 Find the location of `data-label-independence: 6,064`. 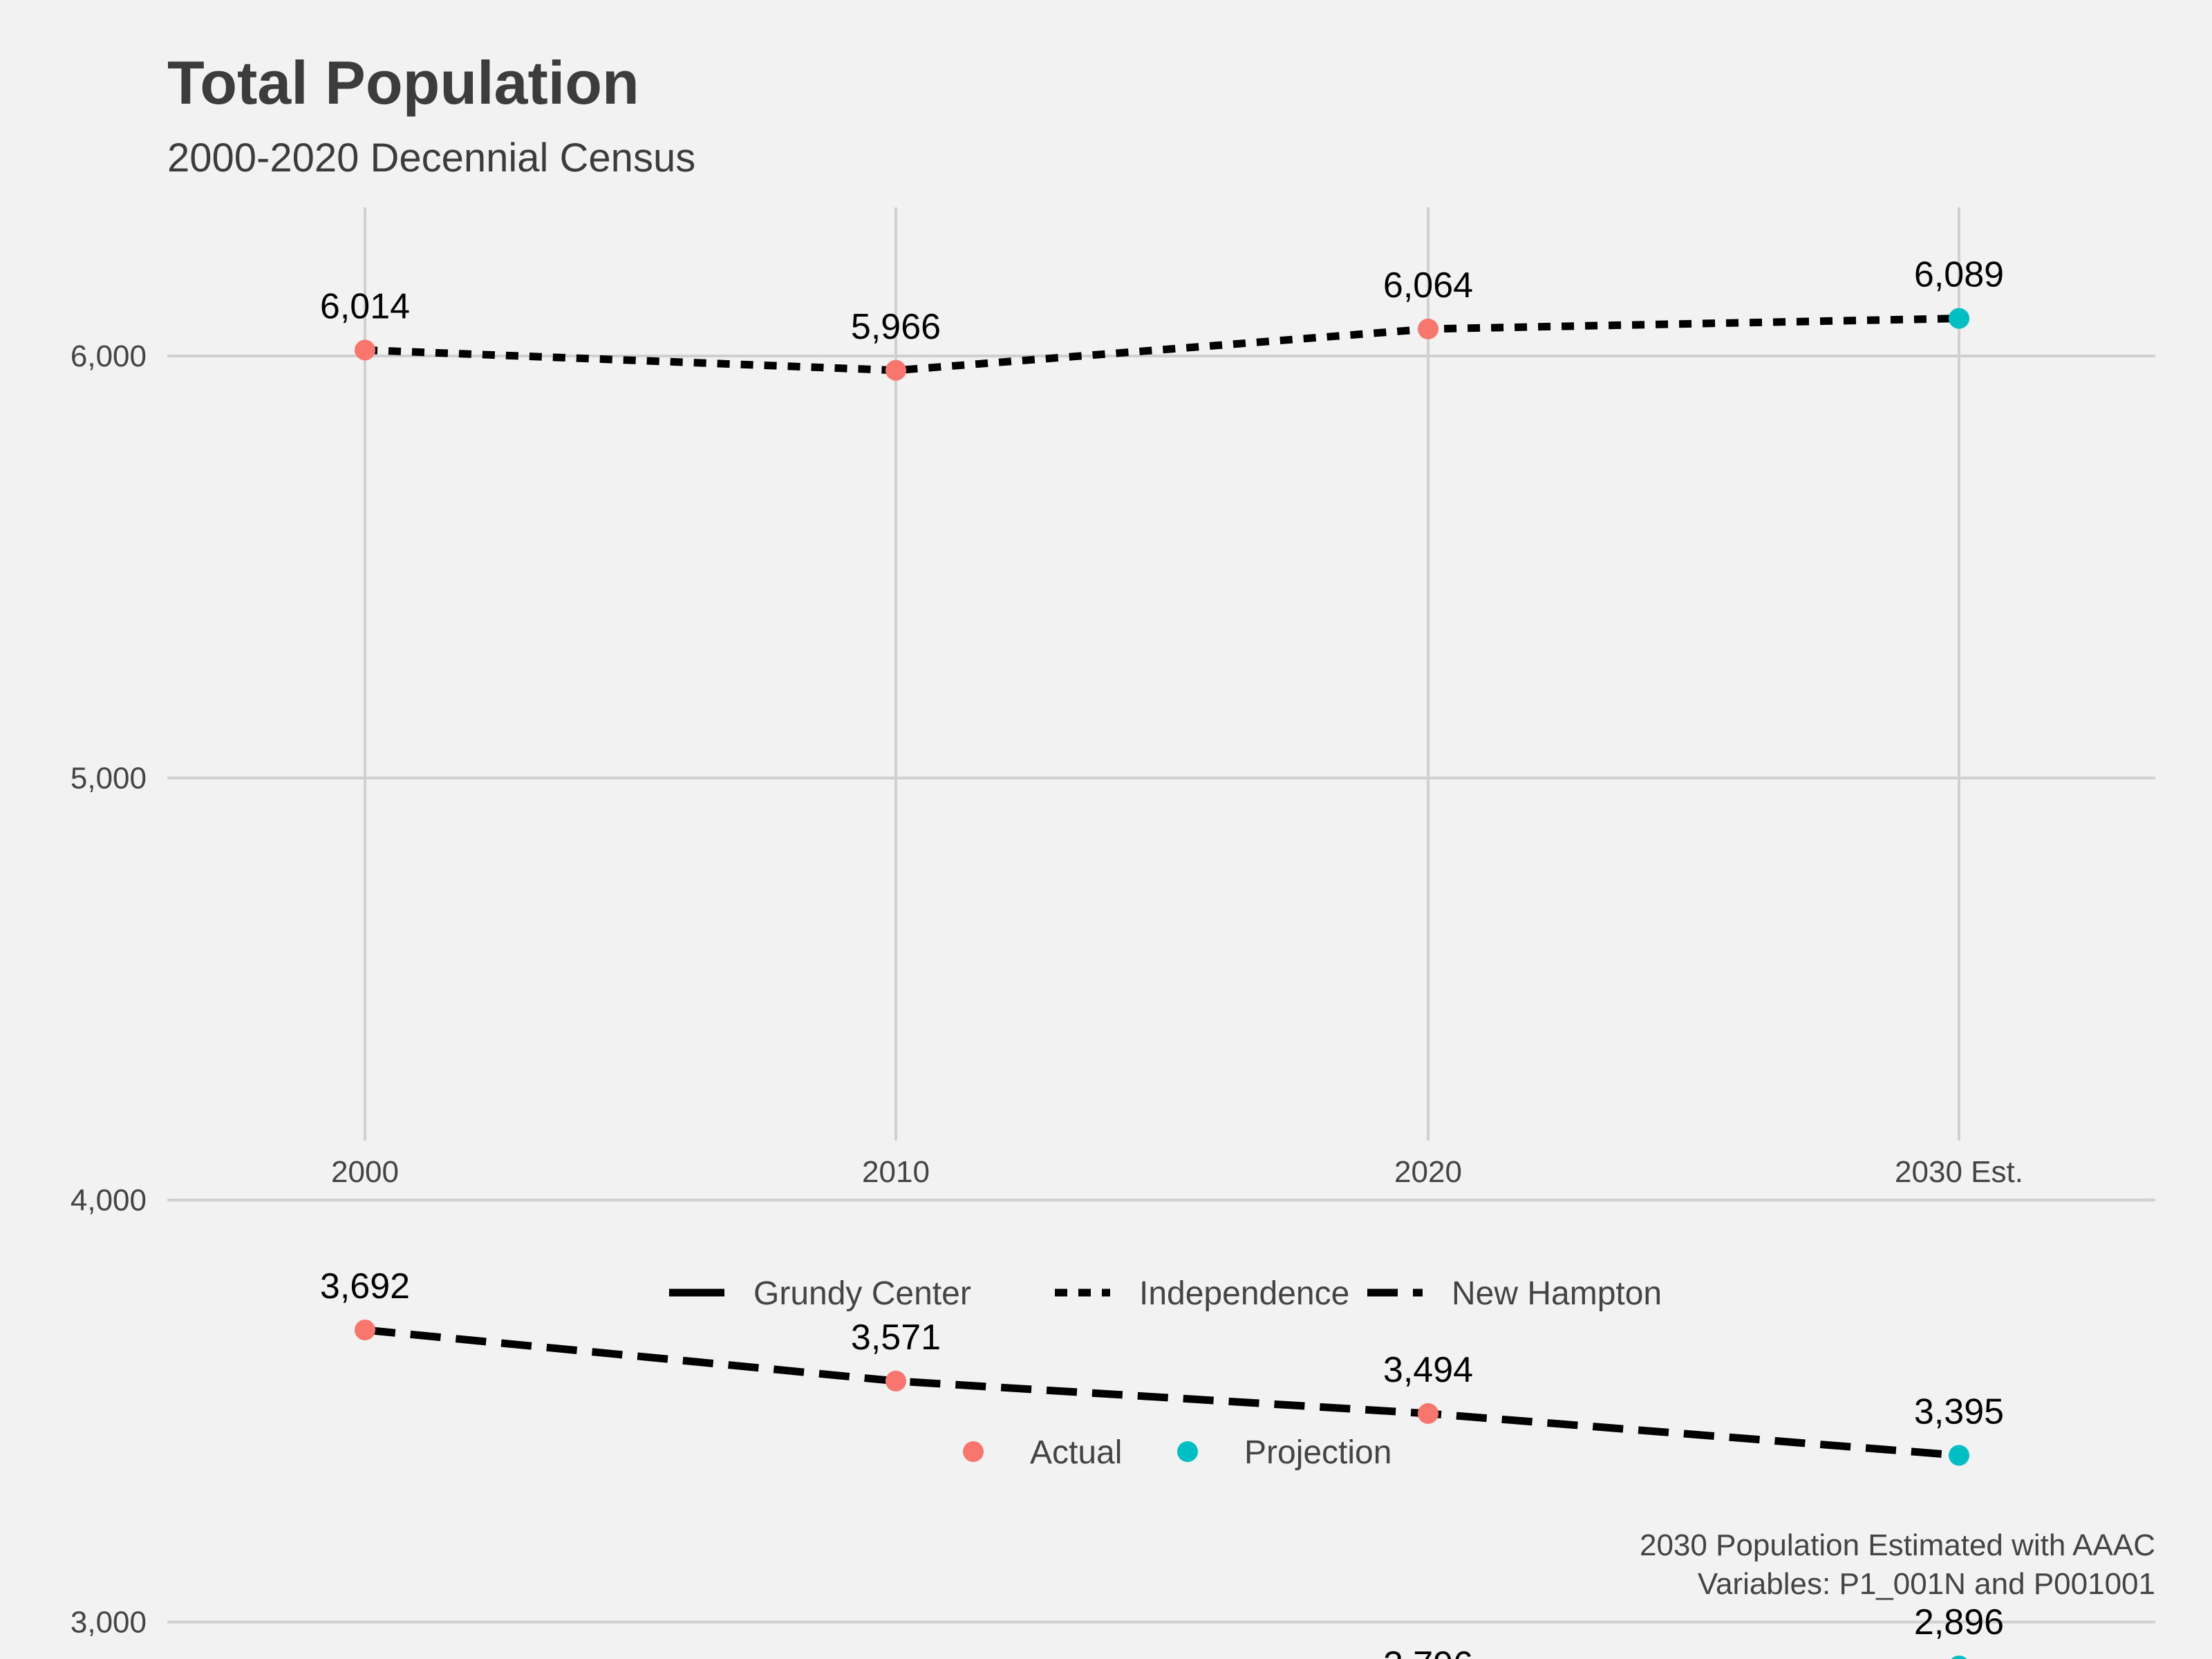

data-label-independence: 6,064 is located at coordinates (1428, 285).